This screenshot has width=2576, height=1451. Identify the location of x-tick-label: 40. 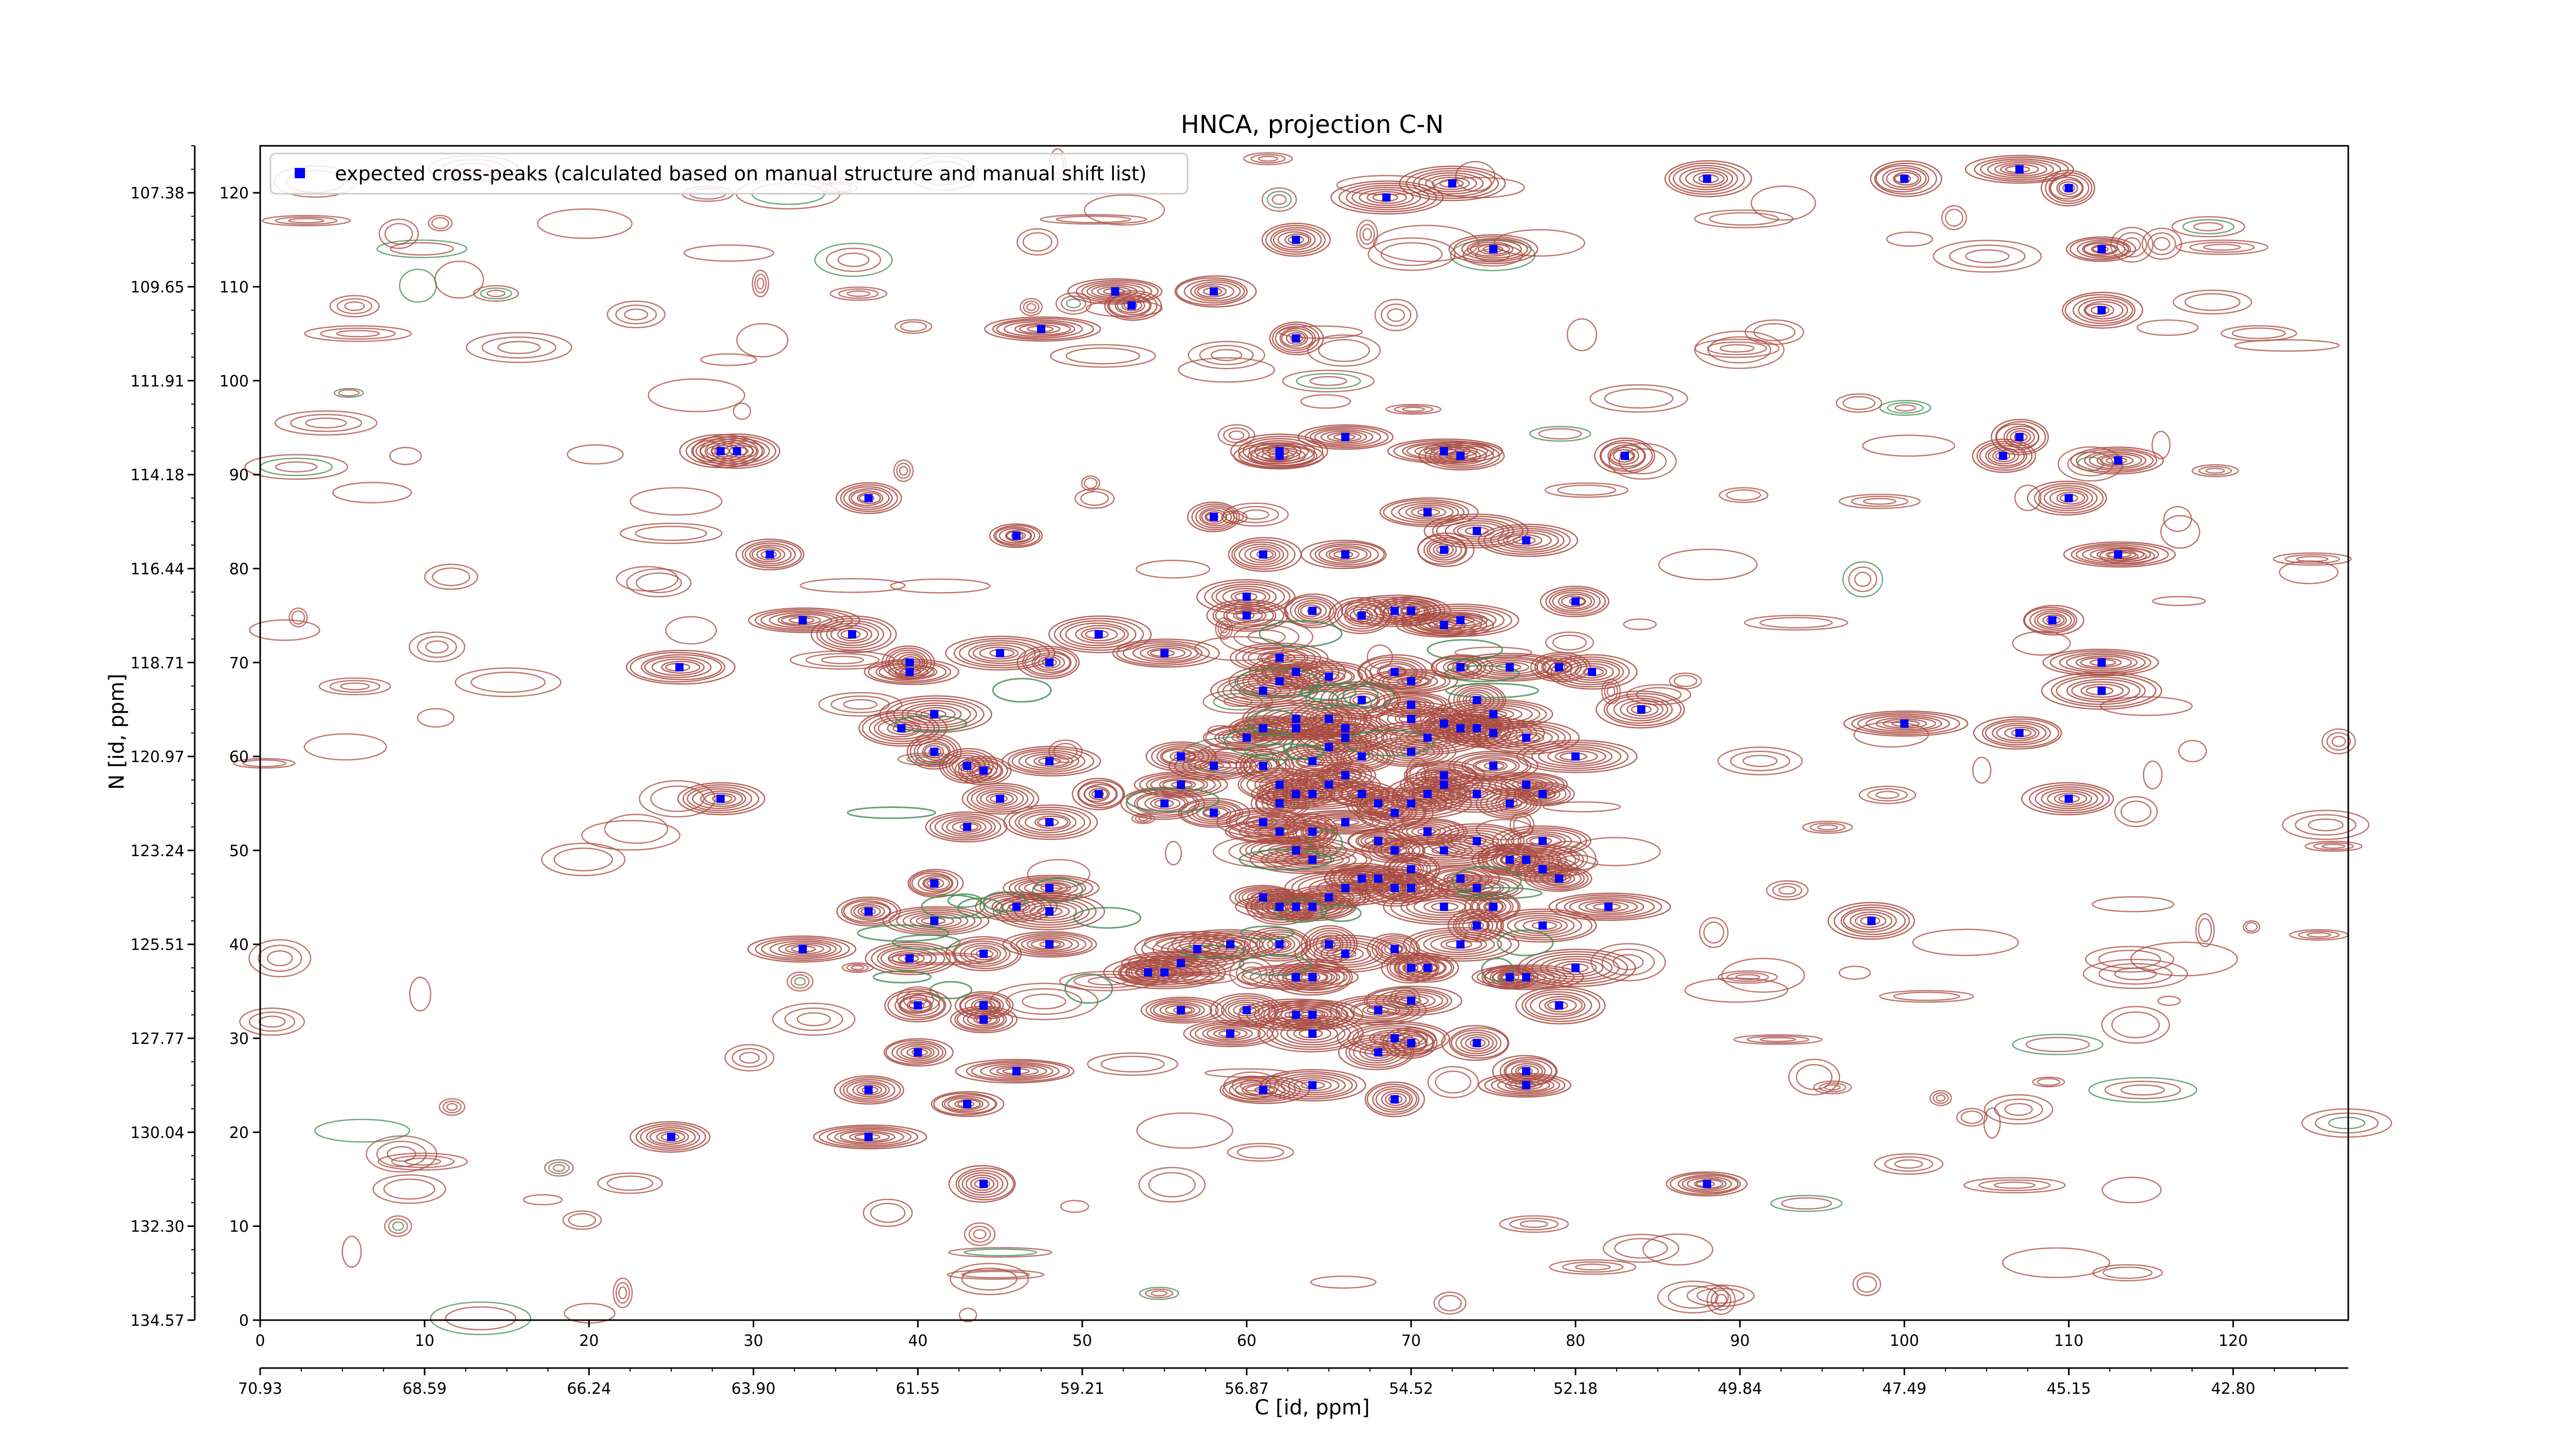
(917, 1341).